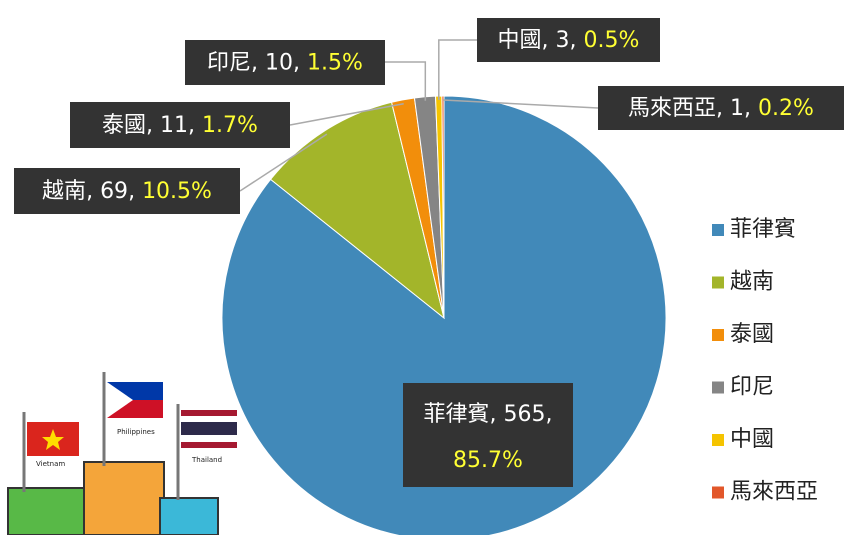  I want to click on flag-caption: Philippines, so click(136, 432).